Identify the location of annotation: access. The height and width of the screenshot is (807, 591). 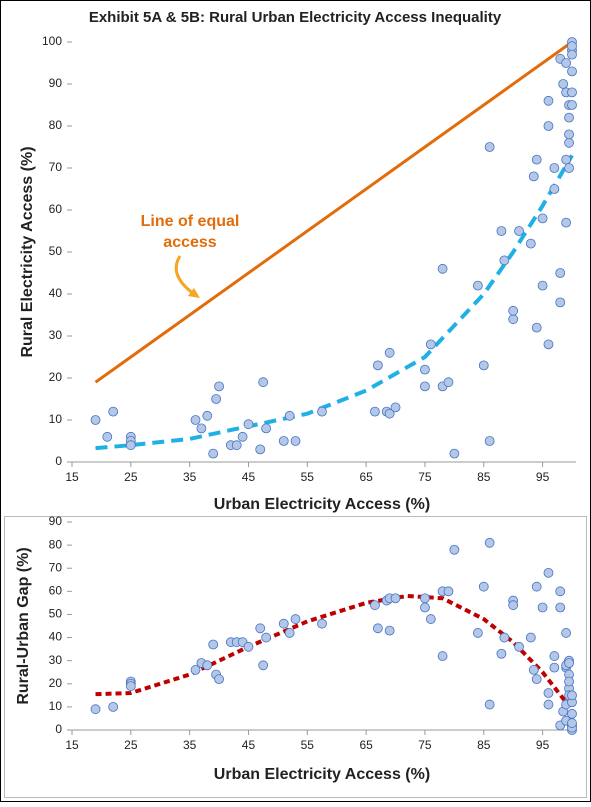
(189, 242).